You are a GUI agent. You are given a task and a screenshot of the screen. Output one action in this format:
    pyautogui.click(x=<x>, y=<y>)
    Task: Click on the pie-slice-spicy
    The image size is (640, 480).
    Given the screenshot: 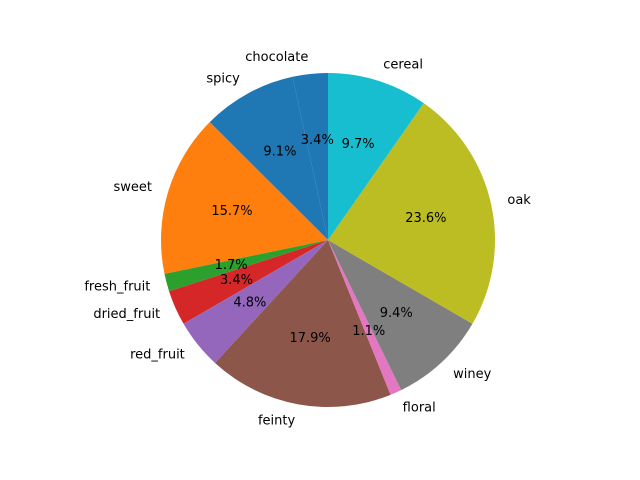 What is the action you would take?
    pyautogui.click(x=268, y=158)
    